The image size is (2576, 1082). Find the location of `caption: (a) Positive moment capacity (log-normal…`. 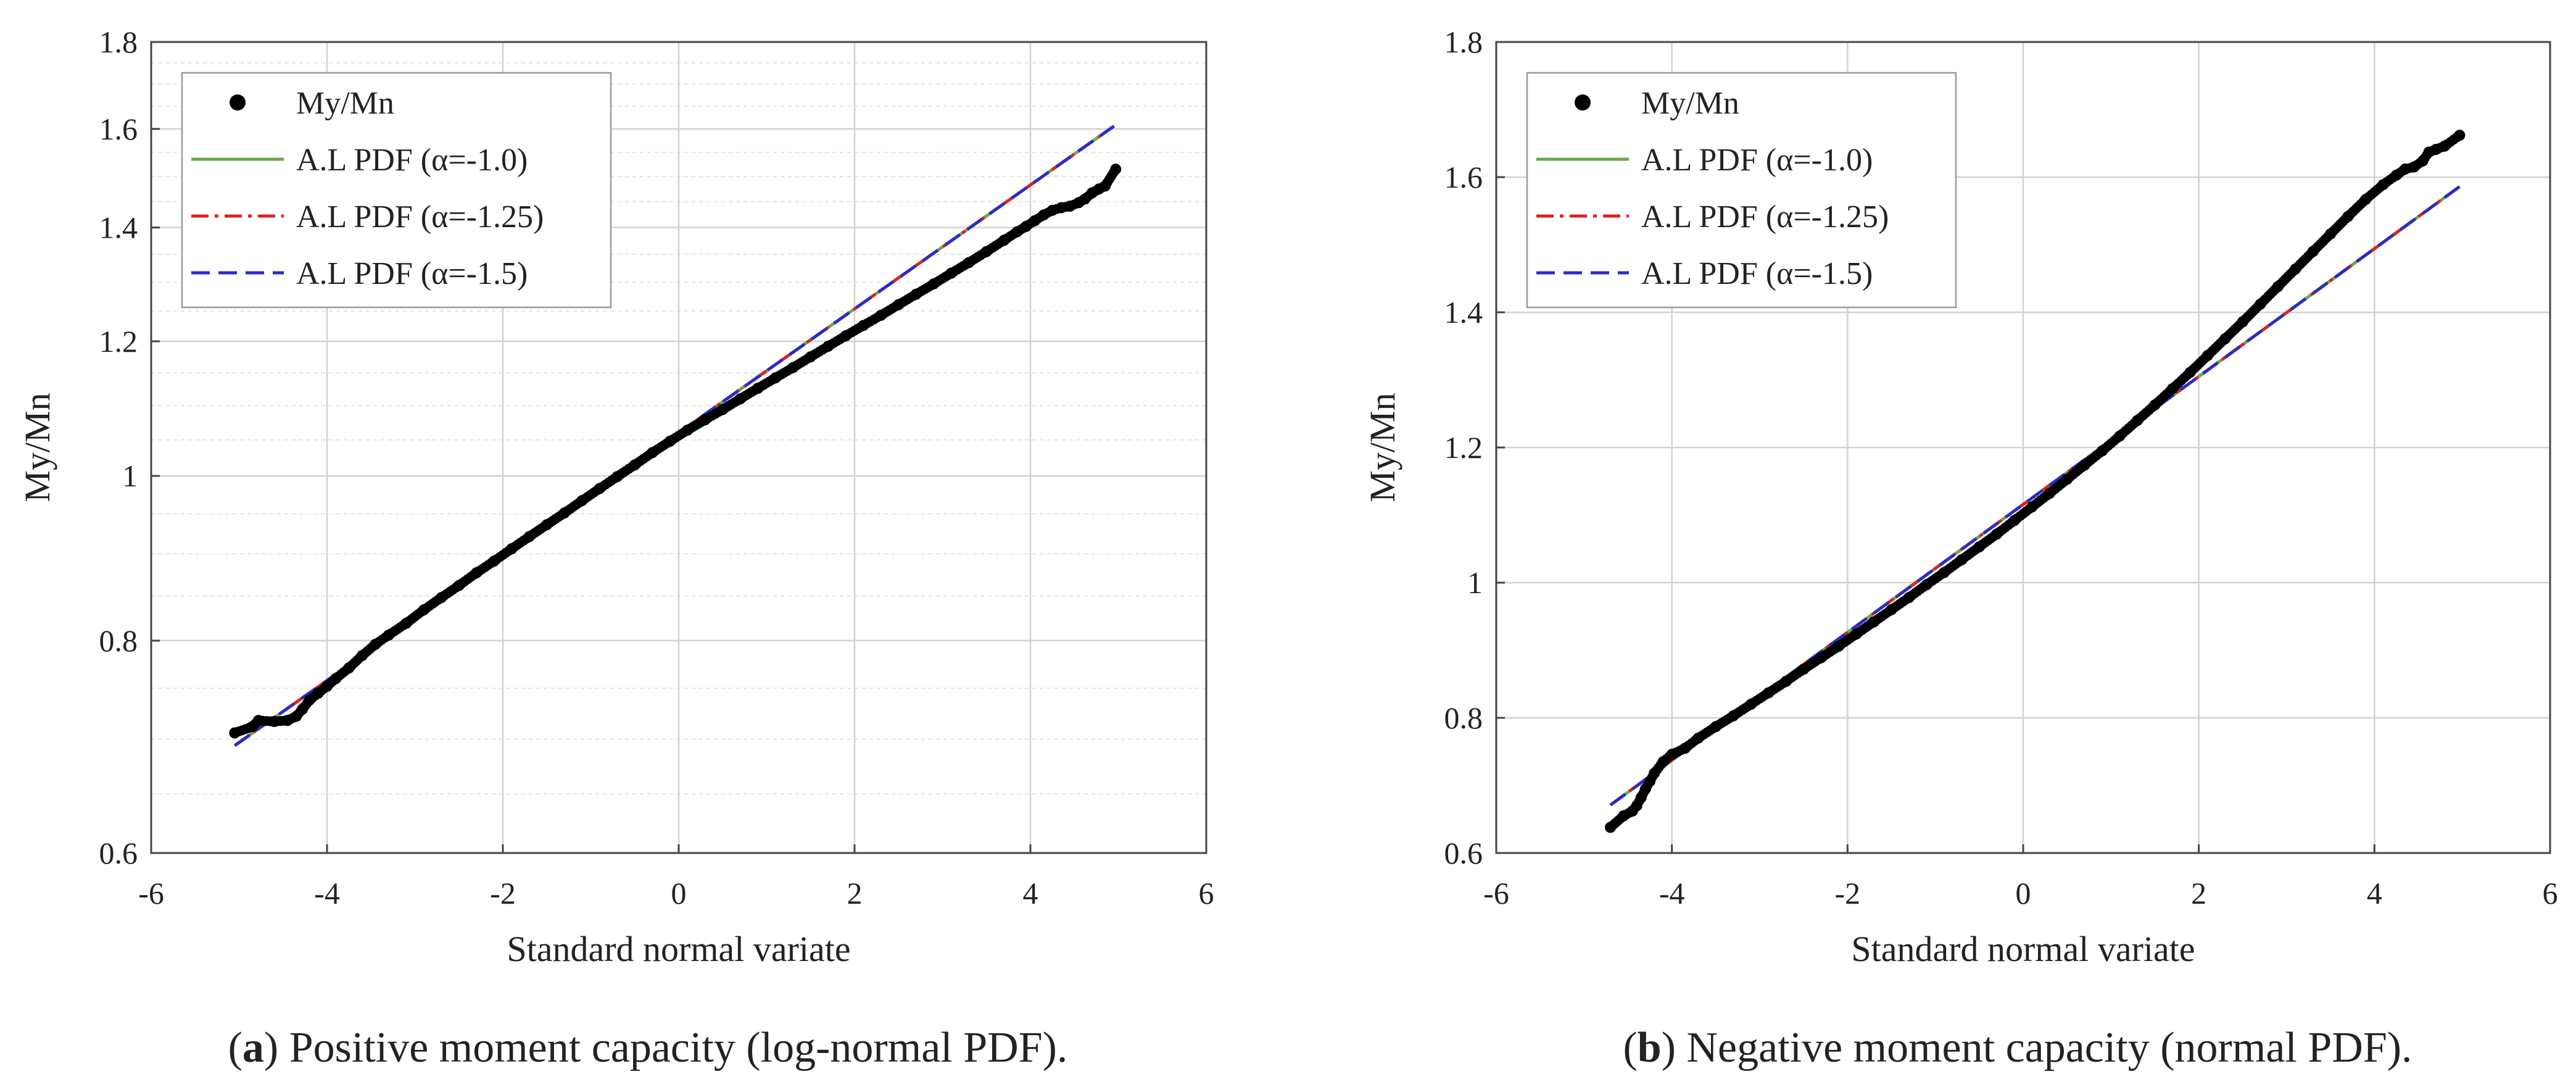

caption: (a) Positive moment capacity (log-normal… is located at coordinates (648, 1048).